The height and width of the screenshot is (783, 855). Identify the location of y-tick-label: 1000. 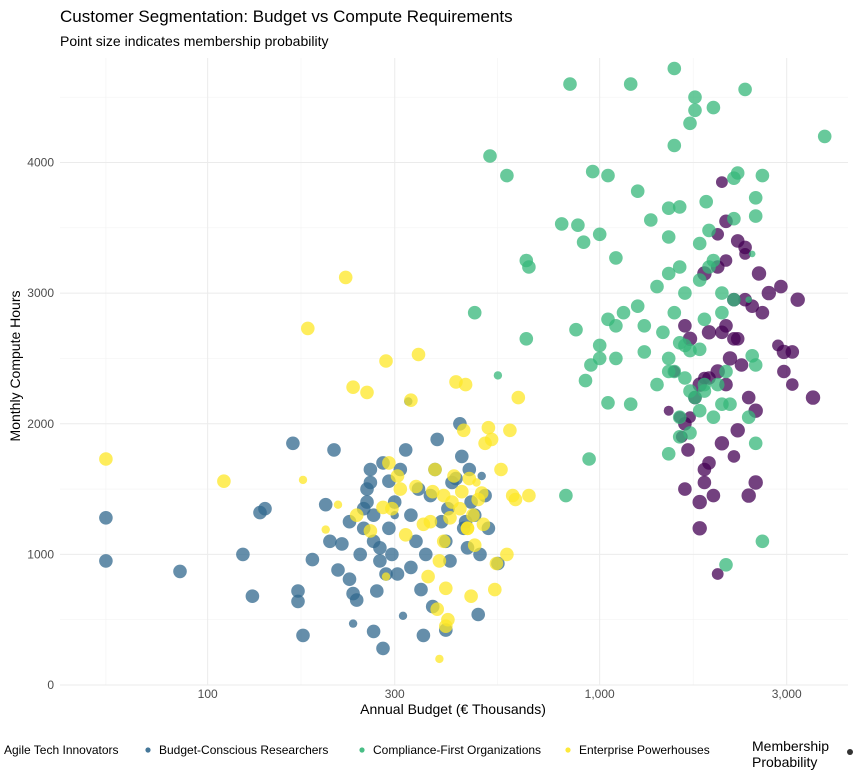
(40, 554).